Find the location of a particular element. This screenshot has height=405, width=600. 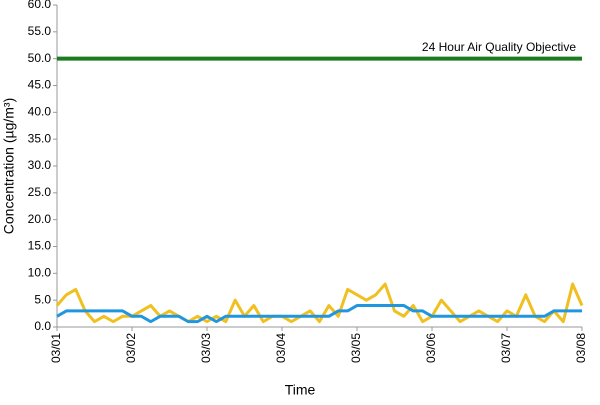

x-tick-label: 03/01 is located at coordinates (56, 348).